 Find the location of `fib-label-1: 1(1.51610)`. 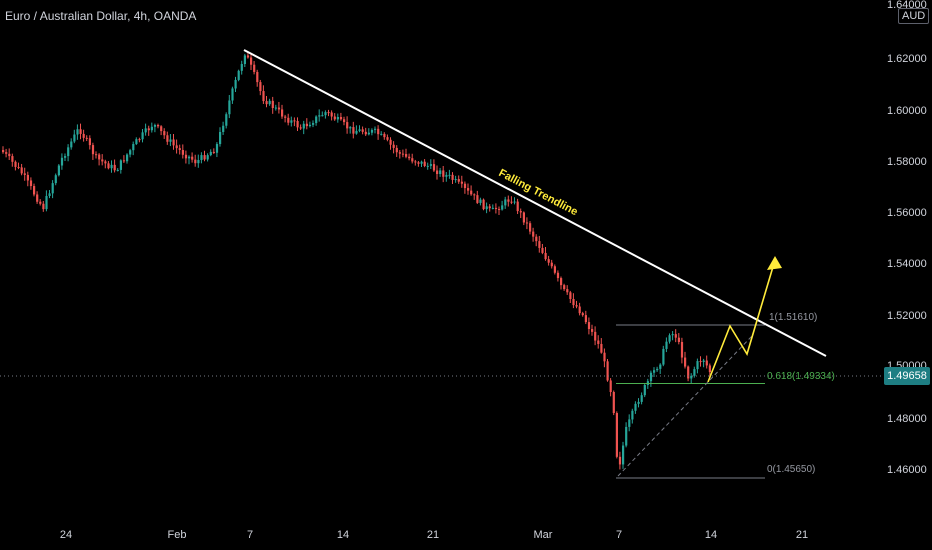

fib-label-1: 1(1.51610) is located at coordinates (793, 317).